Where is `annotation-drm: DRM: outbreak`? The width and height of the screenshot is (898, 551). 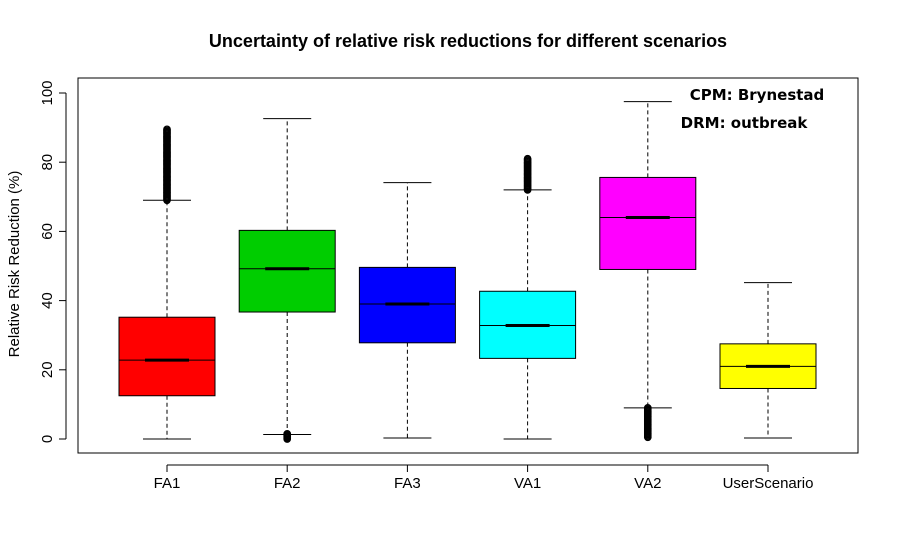
annotation-drm: DRM: outbreak is located at coordinates (745, 123).